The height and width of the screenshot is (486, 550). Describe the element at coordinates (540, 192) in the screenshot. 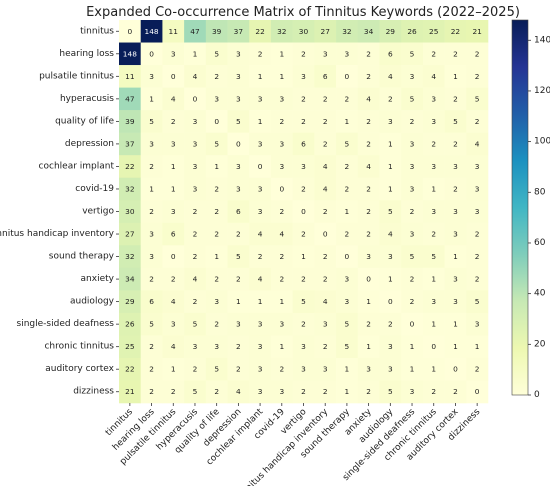

I see `colorbar-tick-label: 80` at that location.